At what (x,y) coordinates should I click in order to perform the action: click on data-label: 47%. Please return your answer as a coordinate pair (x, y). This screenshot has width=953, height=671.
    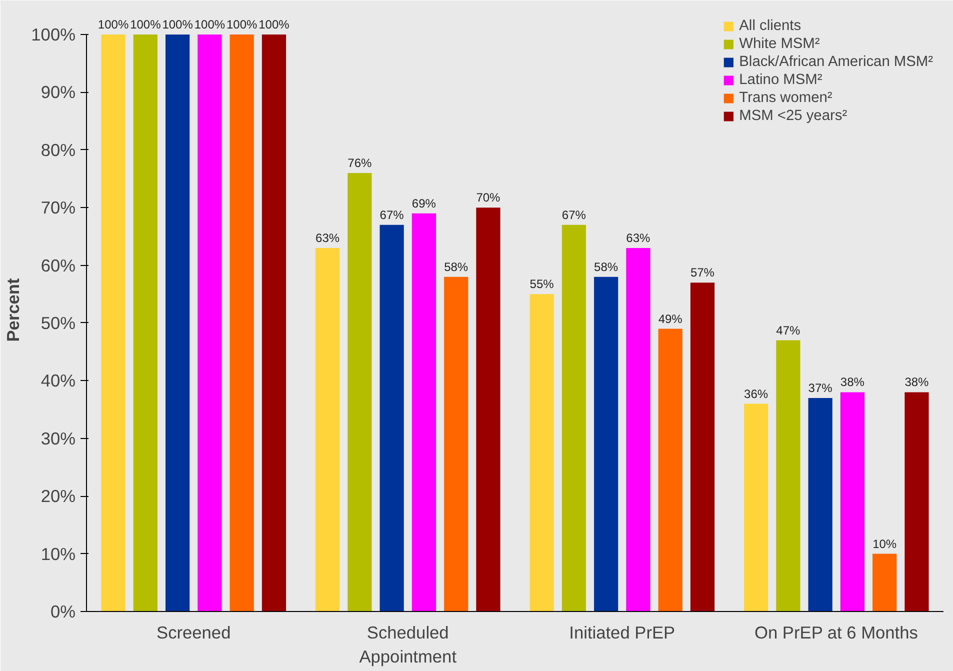
    Looking at the image, I should click on (788, 330).